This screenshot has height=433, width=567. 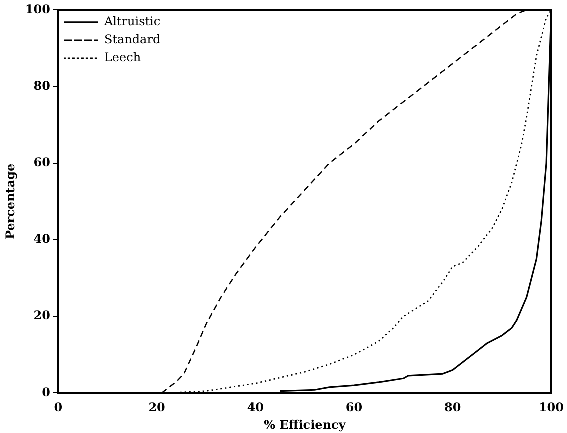 I want to click on legend-label: Altruistic, so click(x=132, y=21).